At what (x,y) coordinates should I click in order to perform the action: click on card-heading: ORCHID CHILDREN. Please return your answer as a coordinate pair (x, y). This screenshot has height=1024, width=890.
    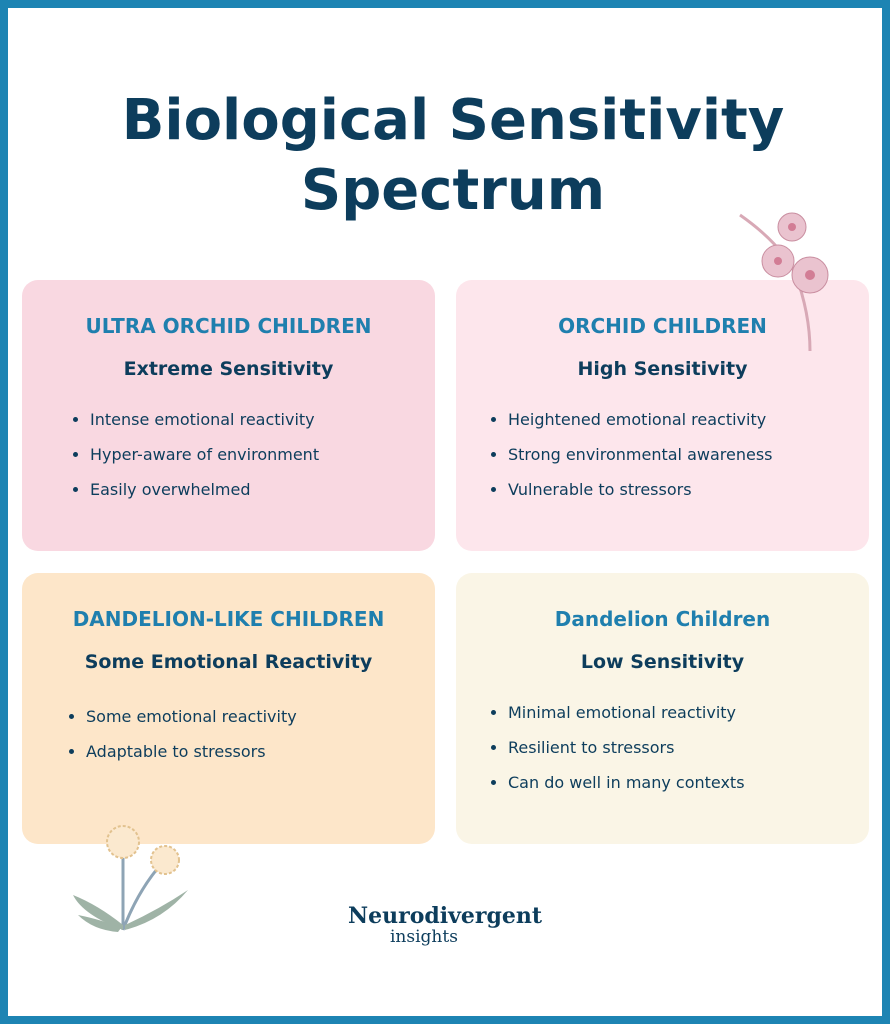
    Looking at the image, I should click on (662, 326).